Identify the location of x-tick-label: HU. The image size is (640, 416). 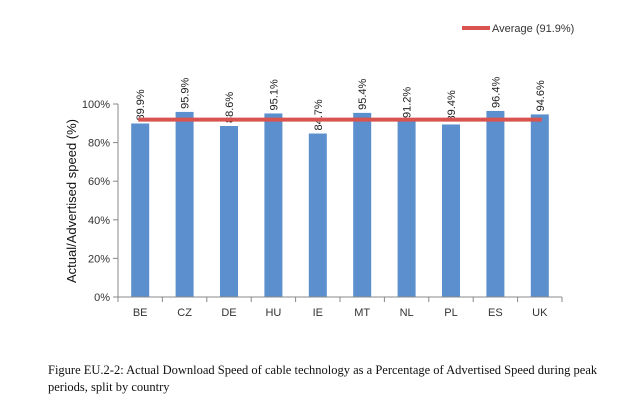
(273, 313).